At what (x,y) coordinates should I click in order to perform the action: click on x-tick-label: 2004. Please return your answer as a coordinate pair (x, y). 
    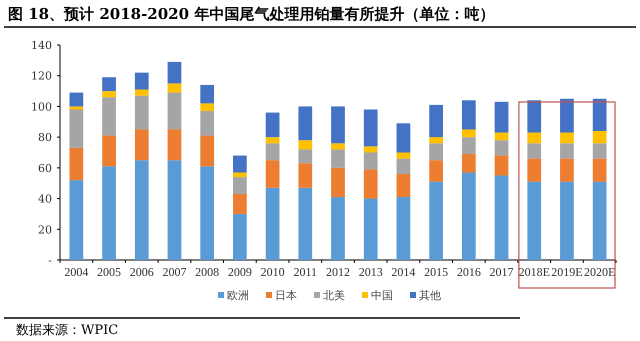
    Looking at the image, I should click on (76, 272).